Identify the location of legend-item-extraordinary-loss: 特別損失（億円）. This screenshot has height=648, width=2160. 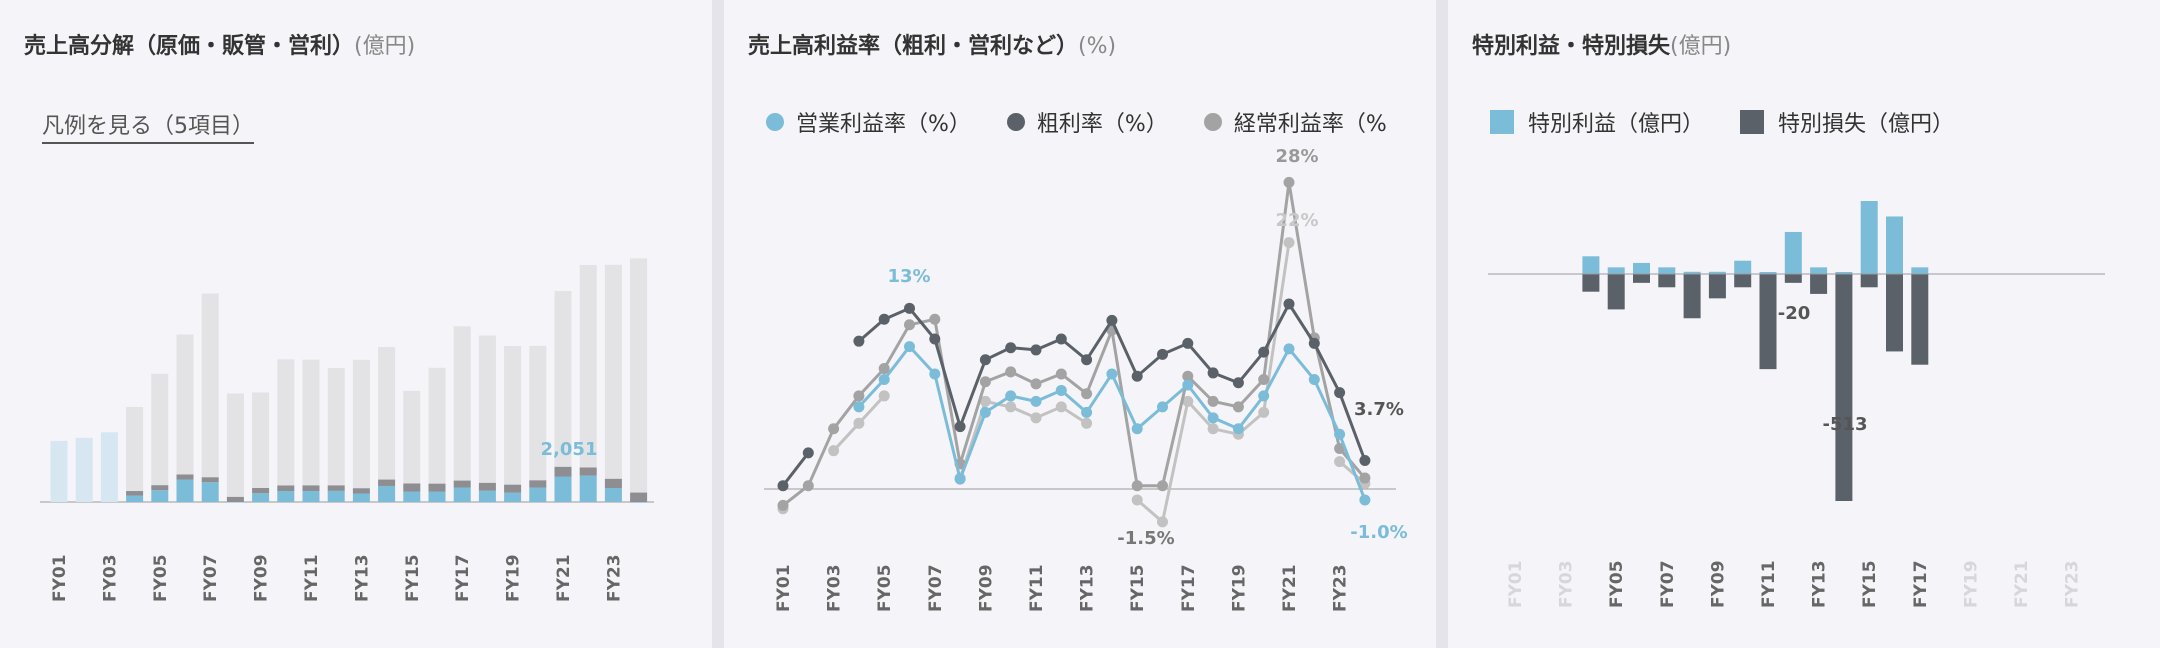
(1847, 122).